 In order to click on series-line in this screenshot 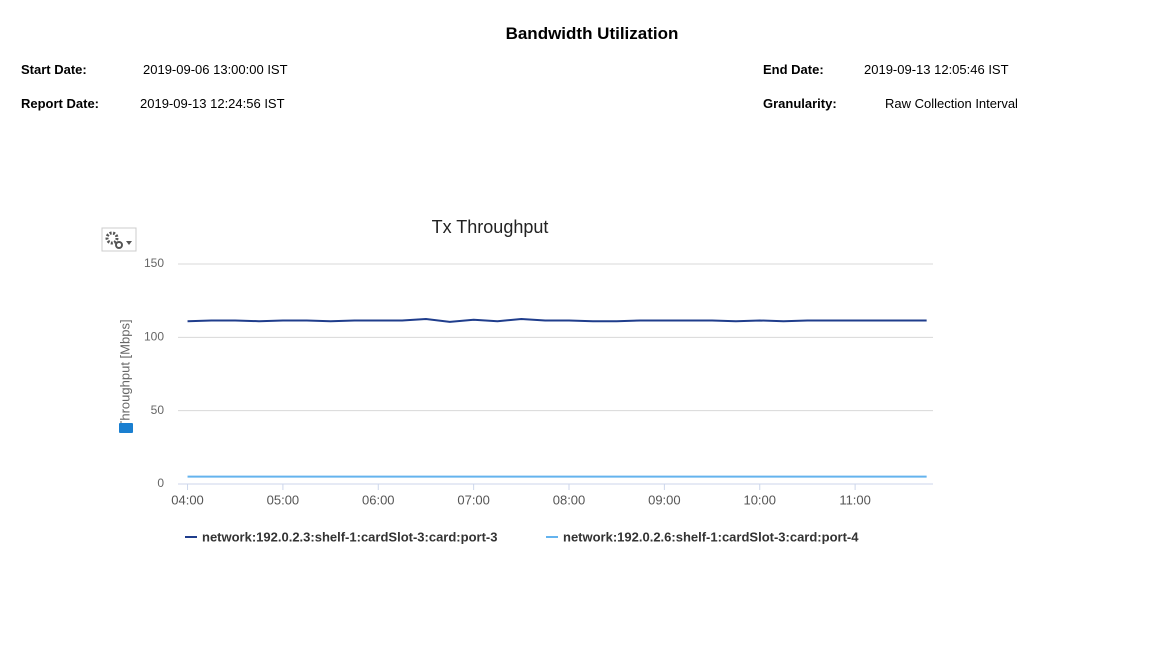, I will do `click(557, 320)`.